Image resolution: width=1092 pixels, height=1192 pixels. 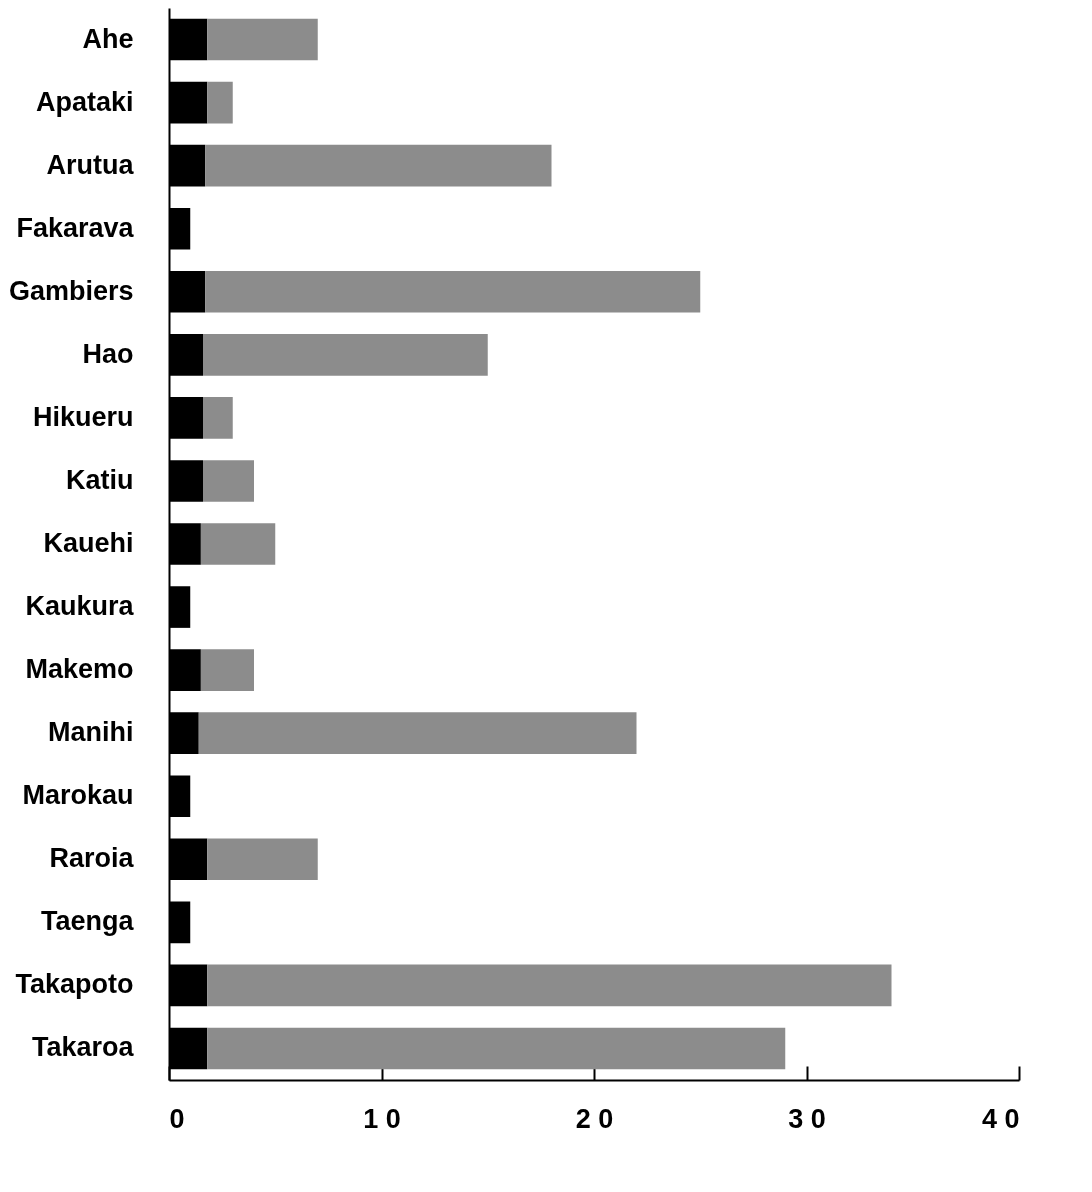 What do you see at coordinates (88, 543) in the screenshot?
I see `y-tick-label: Kauehi` at bounding box center [88, 543].